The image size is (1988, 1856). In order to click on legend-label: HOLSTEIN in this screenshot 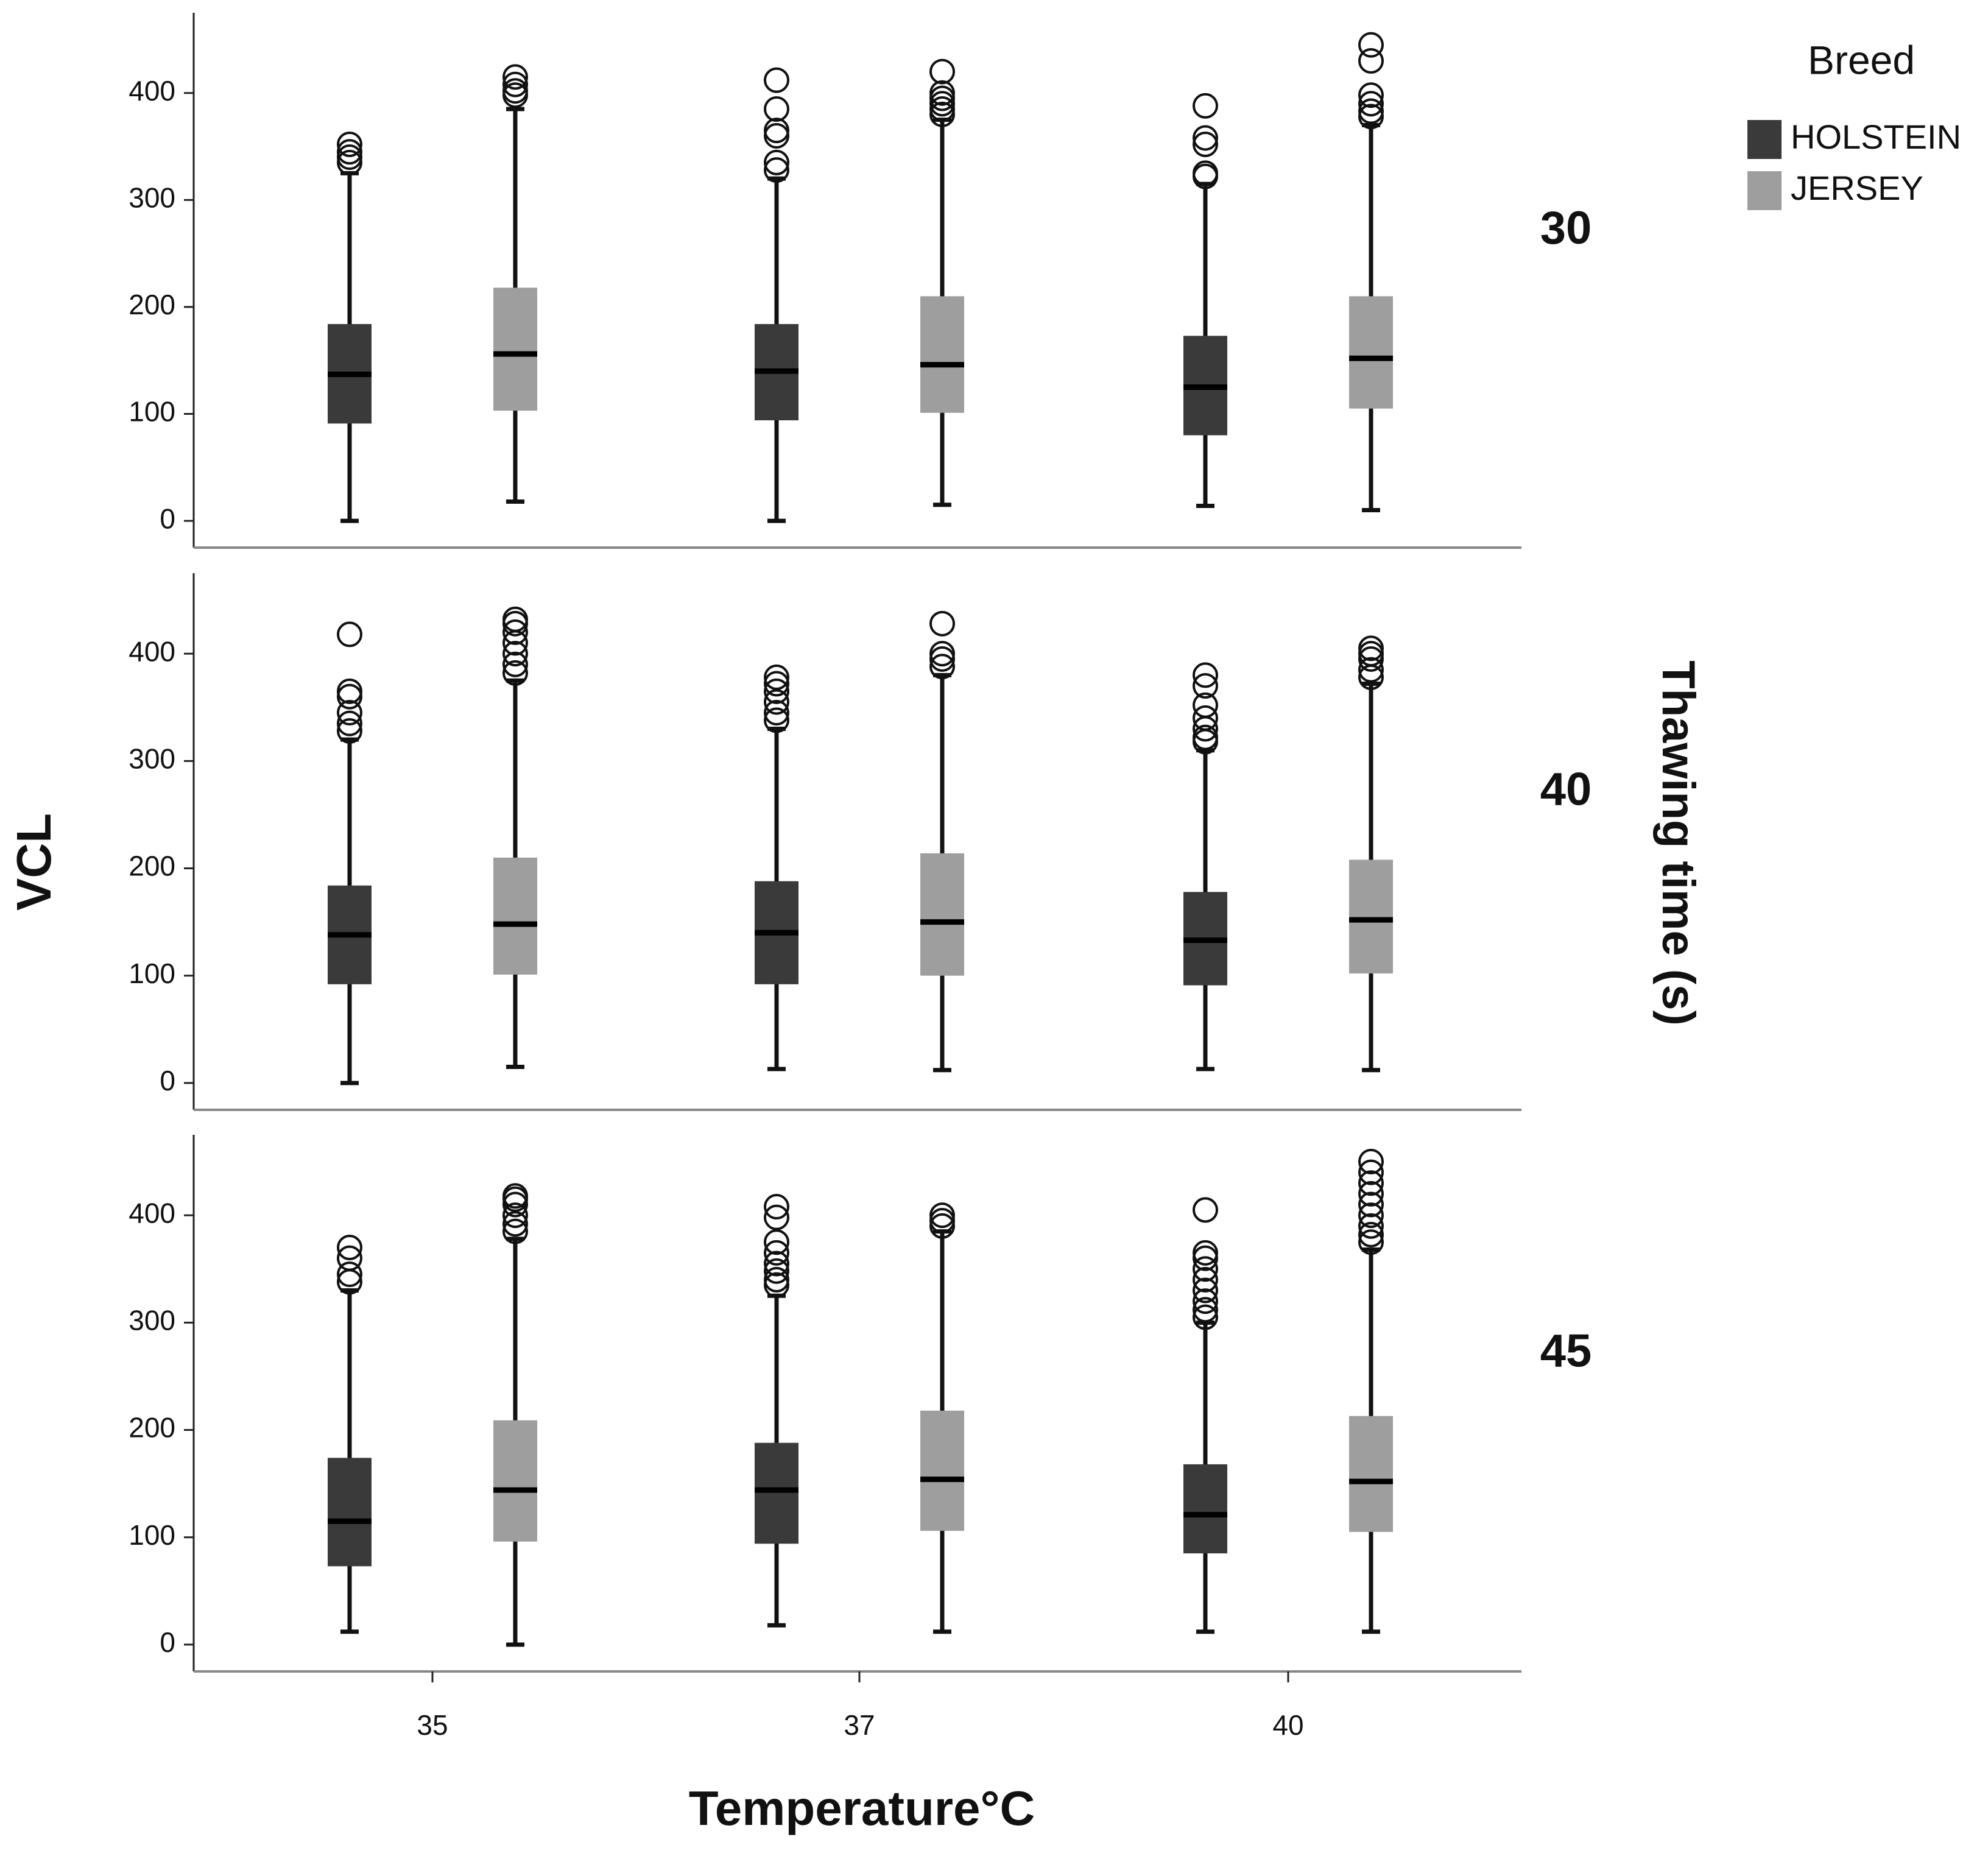, I will do `click(1876, 137)`.